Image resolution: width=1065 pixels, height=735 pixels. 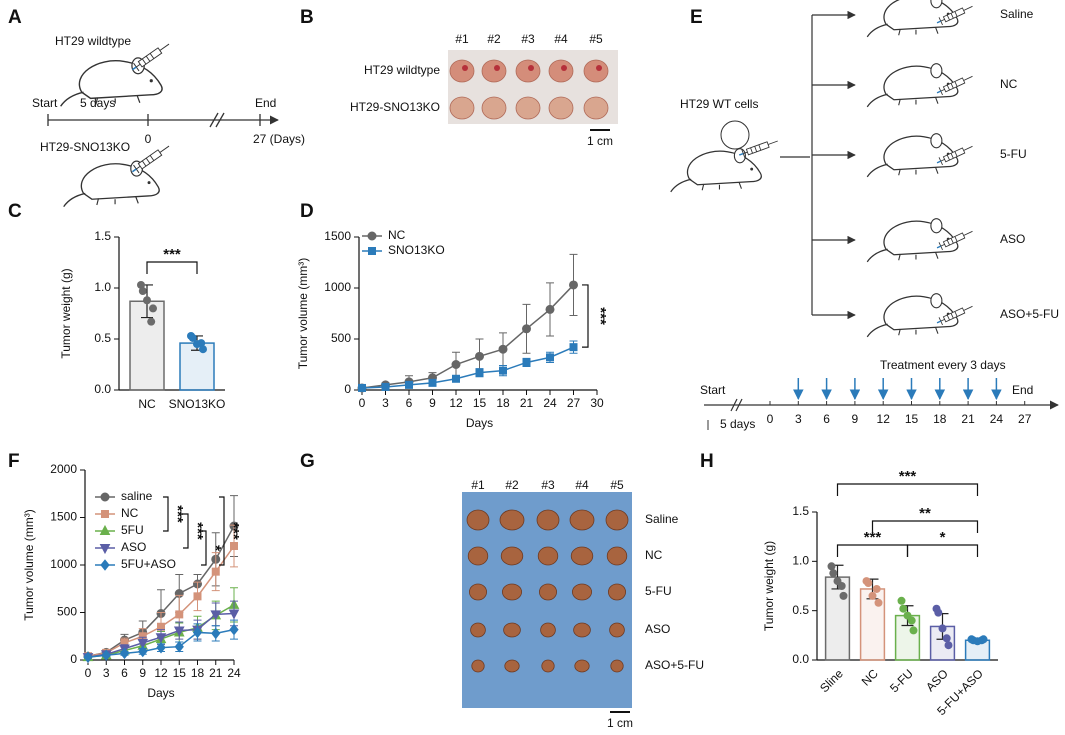 What do you see at coordinates (456, 403) in the screenshot?
I see `x-tick-label: 12` at bounding box center [456, 403].